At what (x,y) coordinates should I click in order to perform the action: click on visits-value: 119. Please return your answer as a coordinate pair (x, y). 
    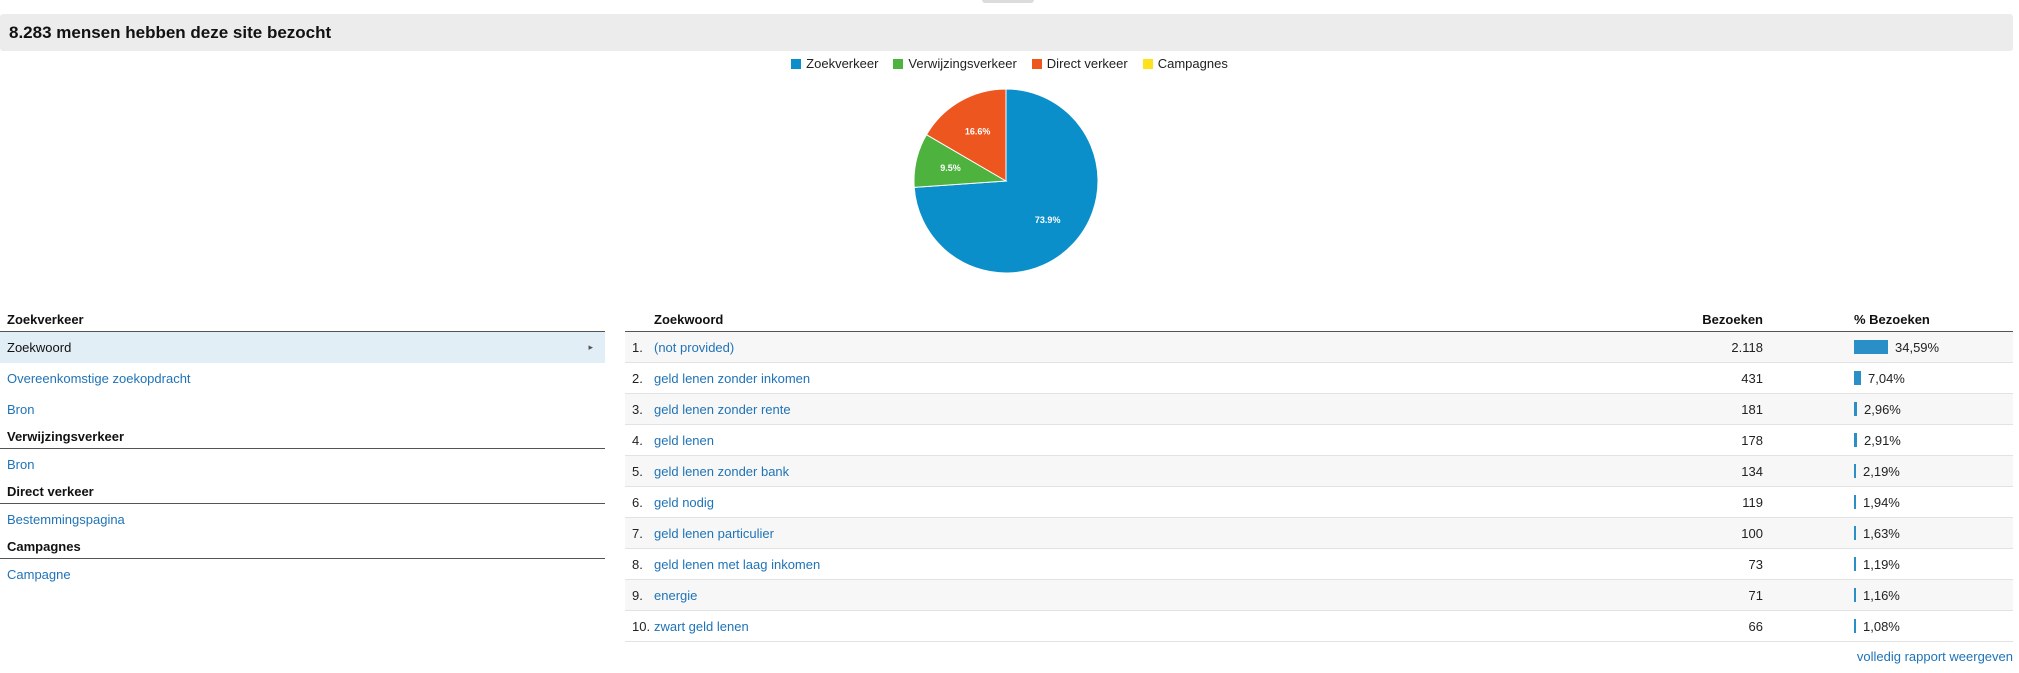
    Looking at the image, I should click on (1752, 502).